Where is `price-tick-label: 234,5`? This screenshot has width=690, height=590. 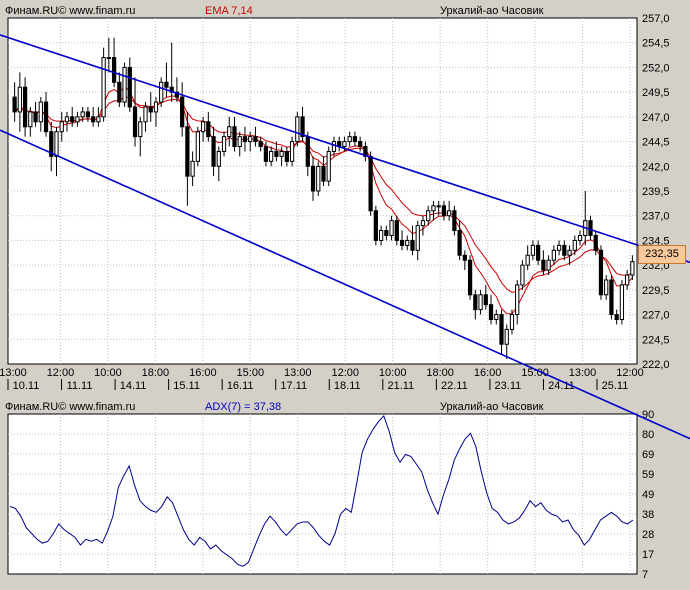 price-tick-label: 234,5 is located at coordinates (656, 241).